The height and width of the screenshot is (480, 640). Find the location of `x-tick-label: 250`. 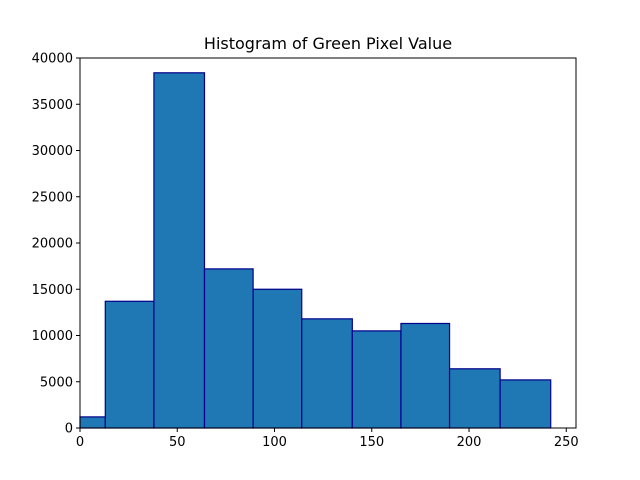

x-tick-label: 250 is located at coordinates (566, 442).